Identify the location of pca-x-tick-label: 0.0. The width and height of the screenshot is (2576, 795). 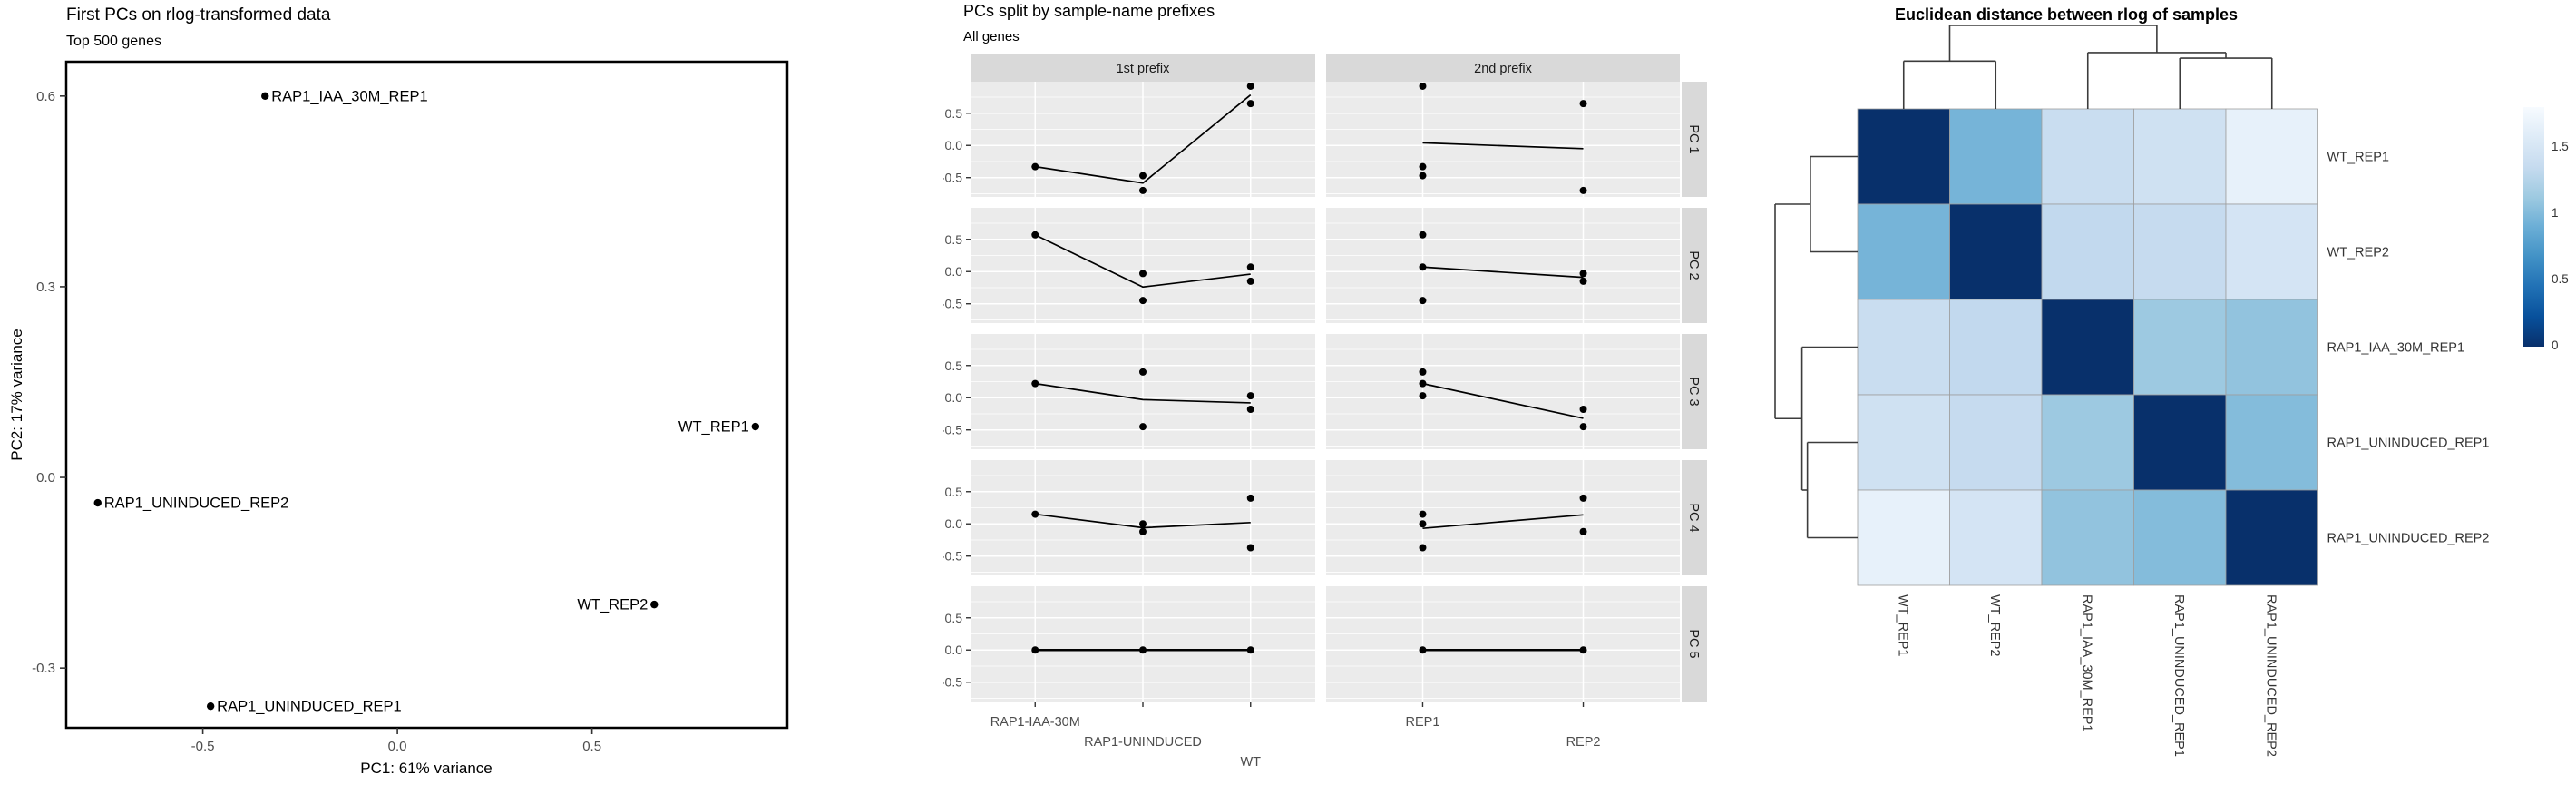
(397, 746).